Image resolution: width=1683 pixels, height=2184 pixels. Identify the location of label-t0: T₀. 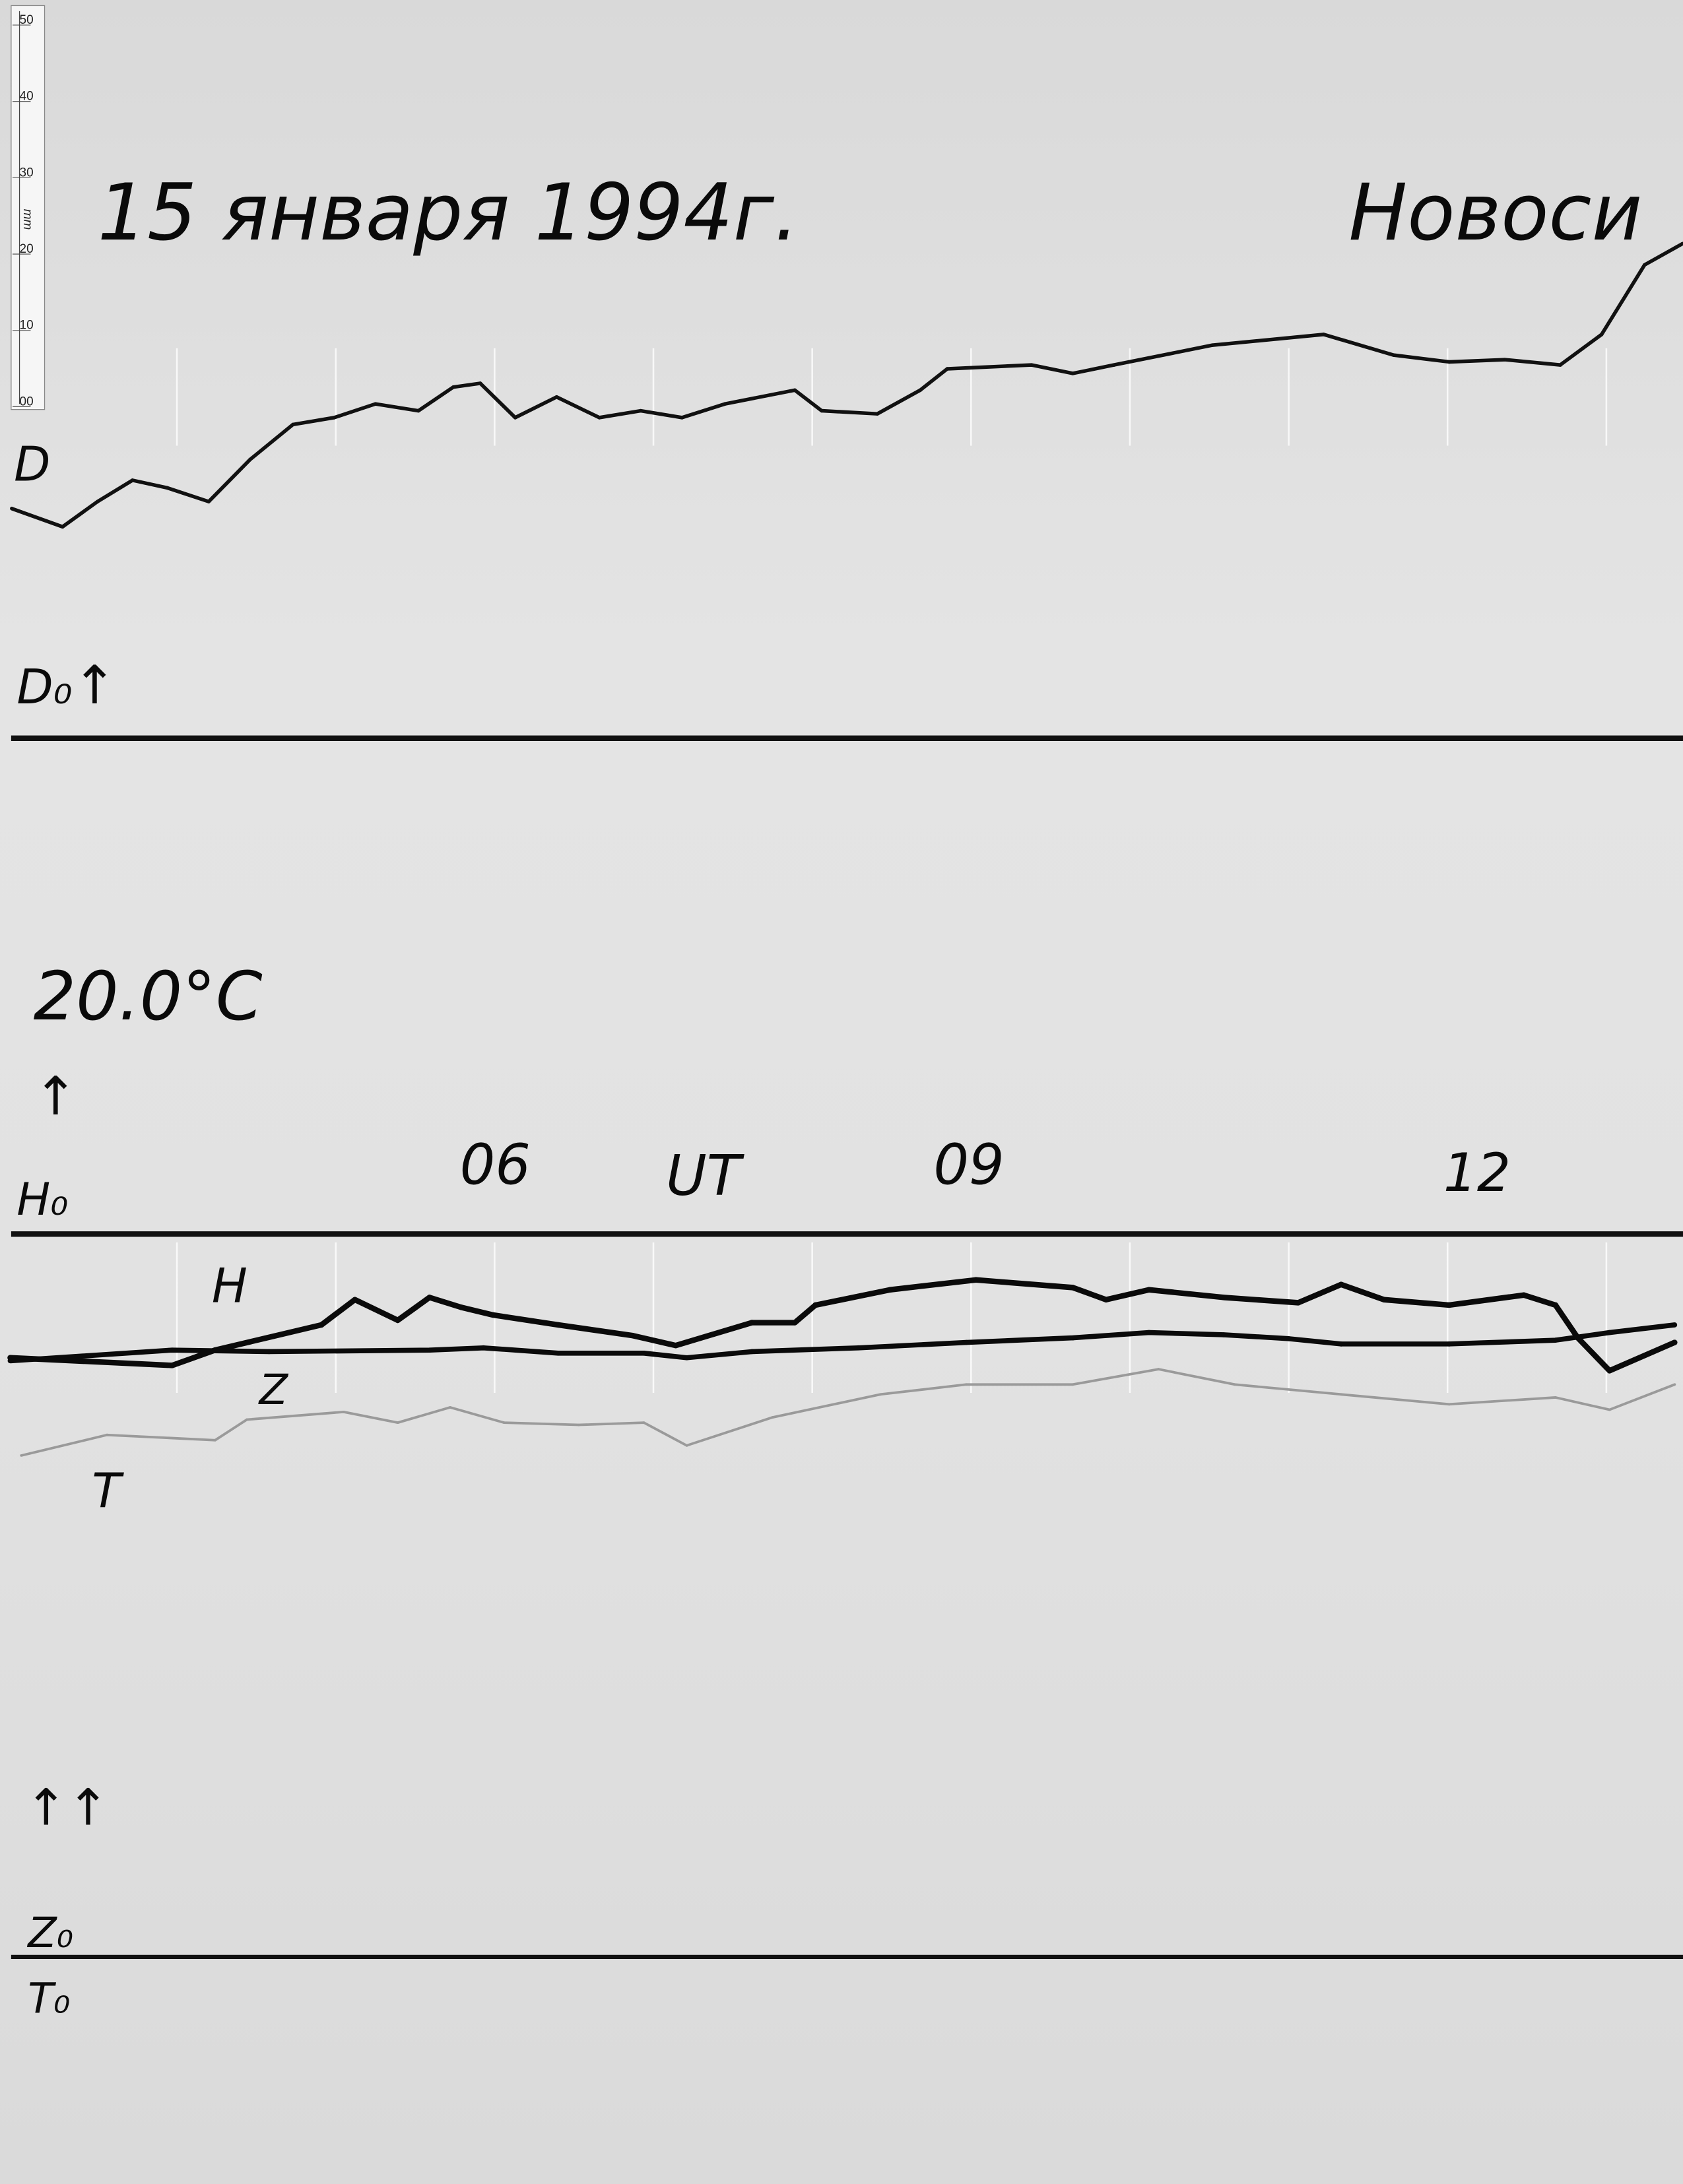
(49, 1998).